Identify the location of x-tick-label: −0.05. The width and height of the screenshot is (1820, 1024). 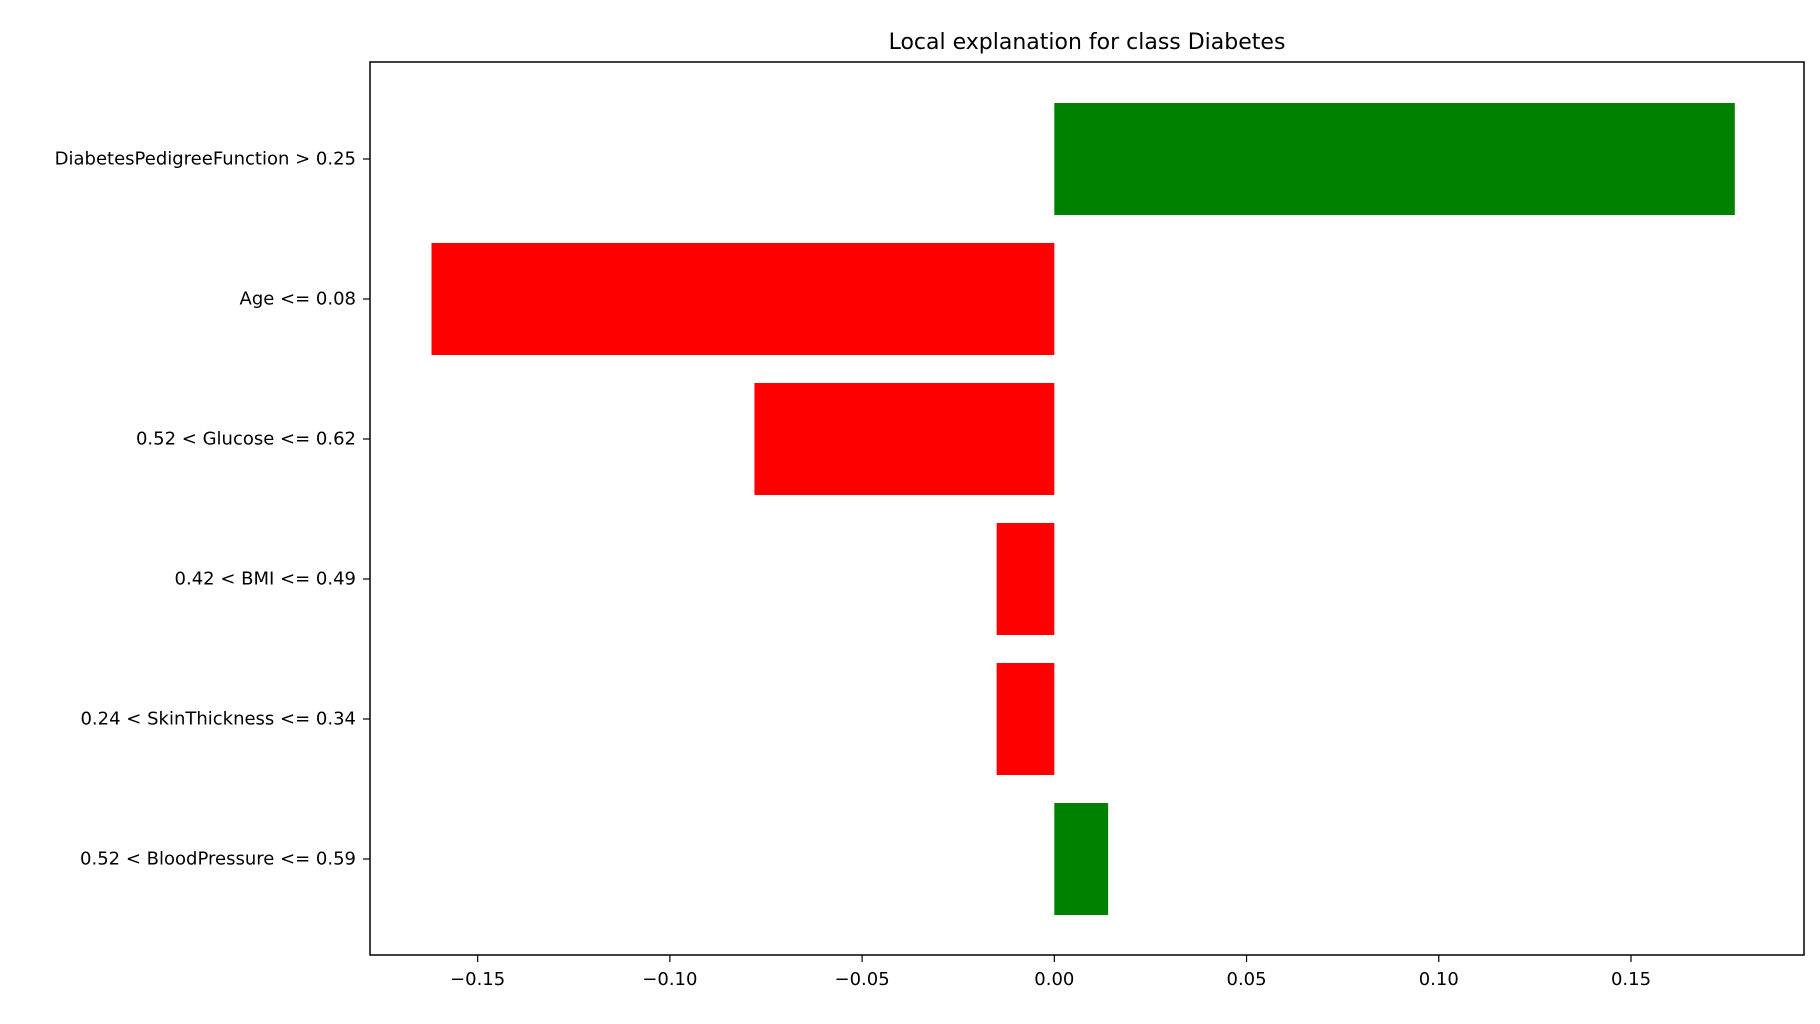
(862, 979).